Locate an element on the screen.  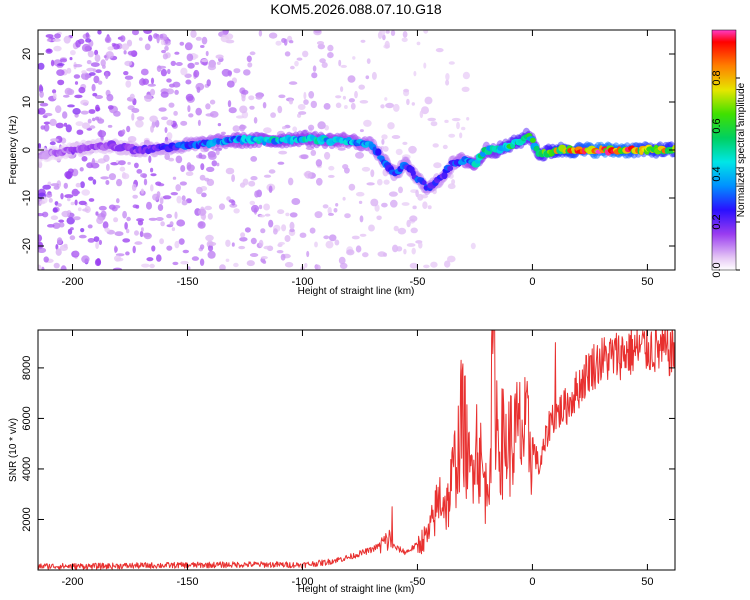
snr-xlabel: Height of straight line (km) is located at coordinates (356, 589).